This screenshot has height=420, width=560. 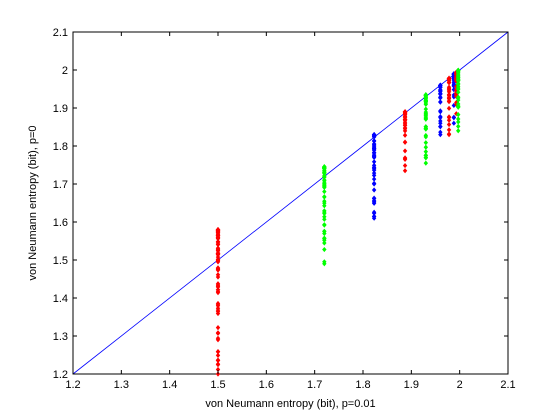 What do you see at coordinates (60, 223) in the screenshot?
I see `y-tick-label: 1.6` at bounding box center [60, 223].